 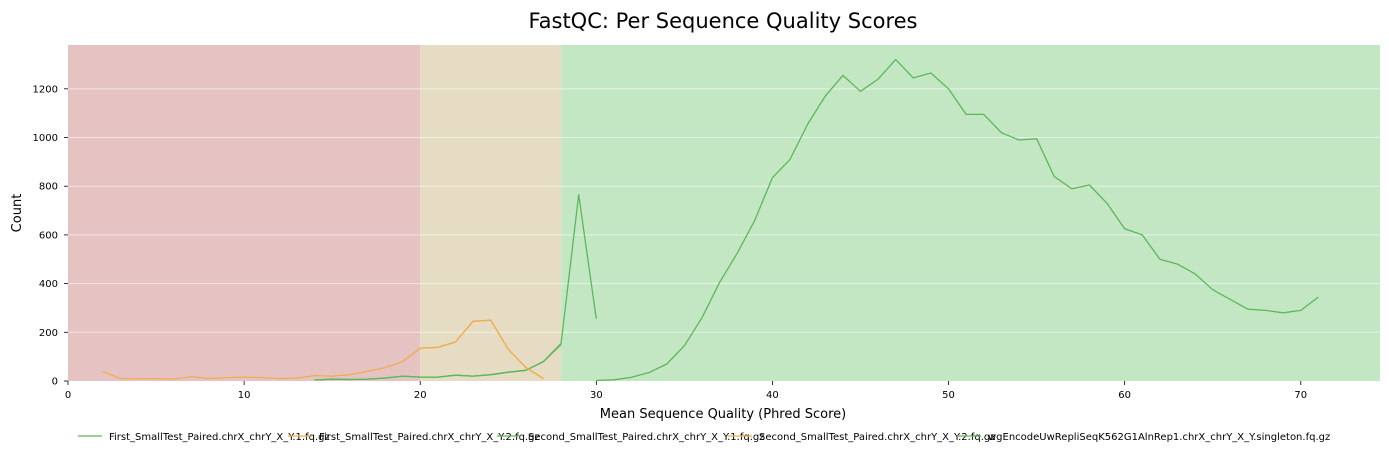 What do you see at coordinates (596, 395) in the screenshot?
I see `x-tick-label: 30` at bounding box center [596, 395].